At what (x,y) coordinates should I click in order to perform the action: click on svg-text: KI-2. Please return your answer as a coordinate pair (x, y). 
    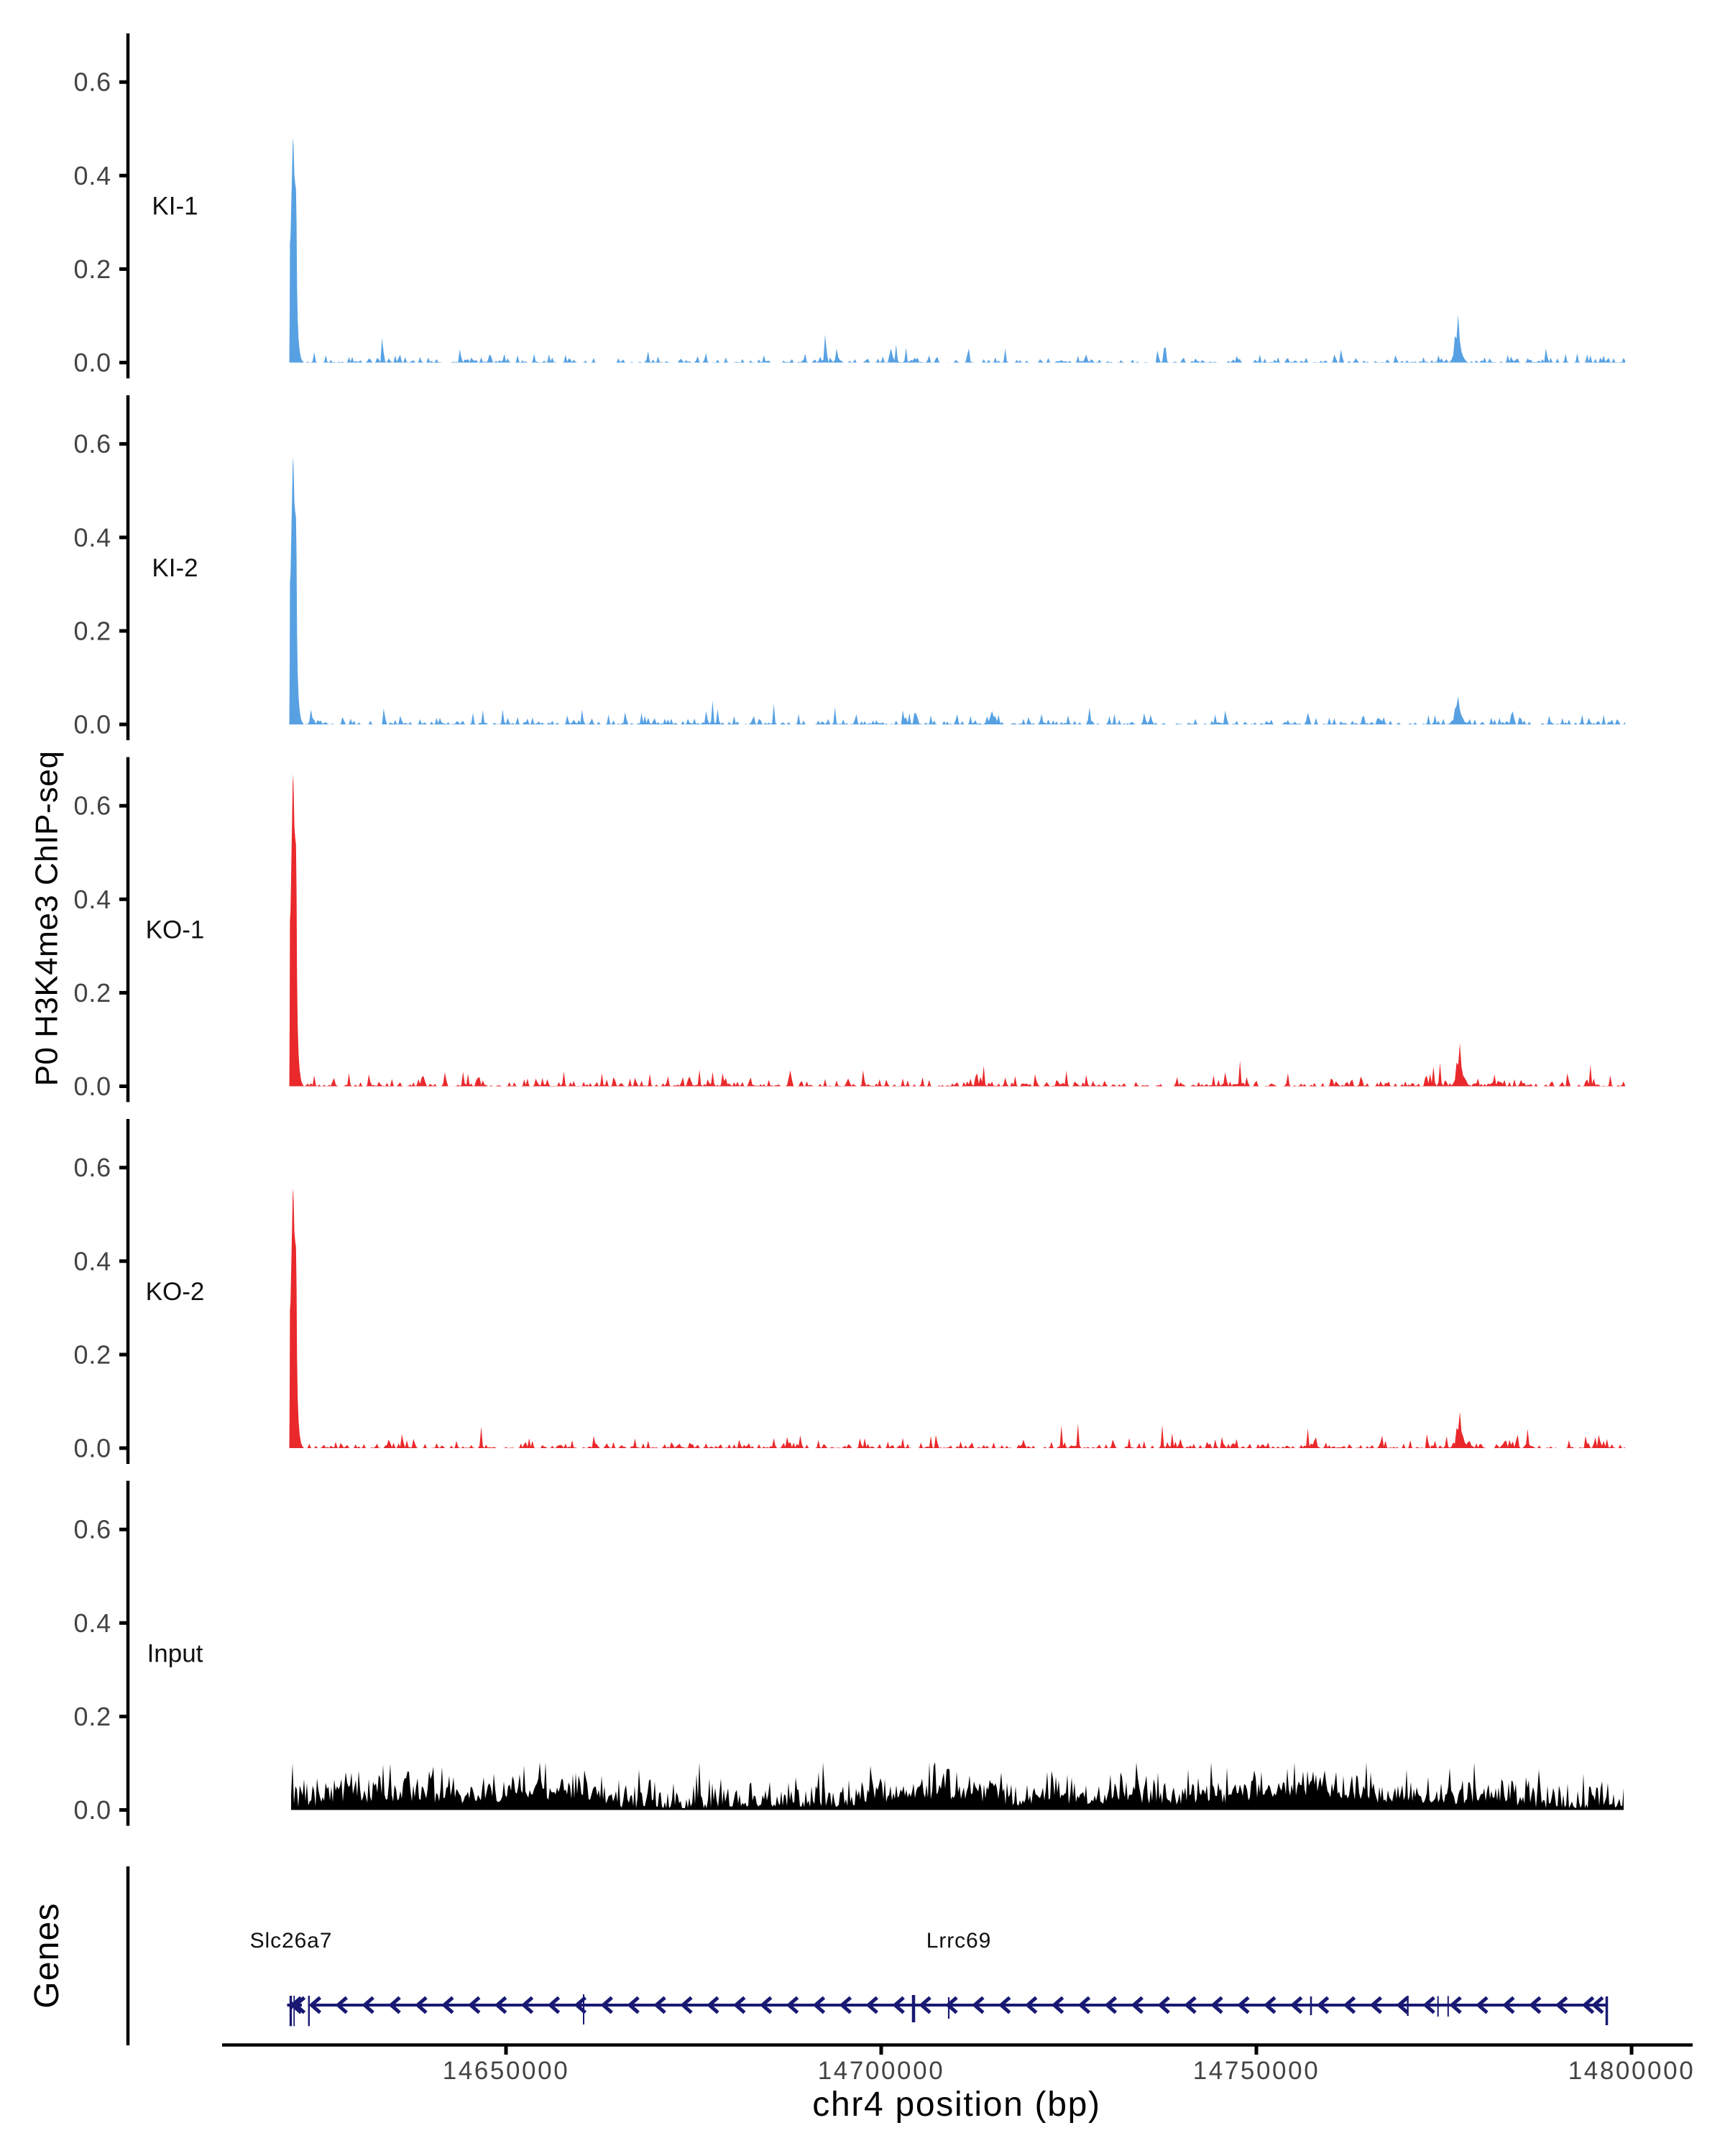
    Looking at the image, I should click on (175, 568).